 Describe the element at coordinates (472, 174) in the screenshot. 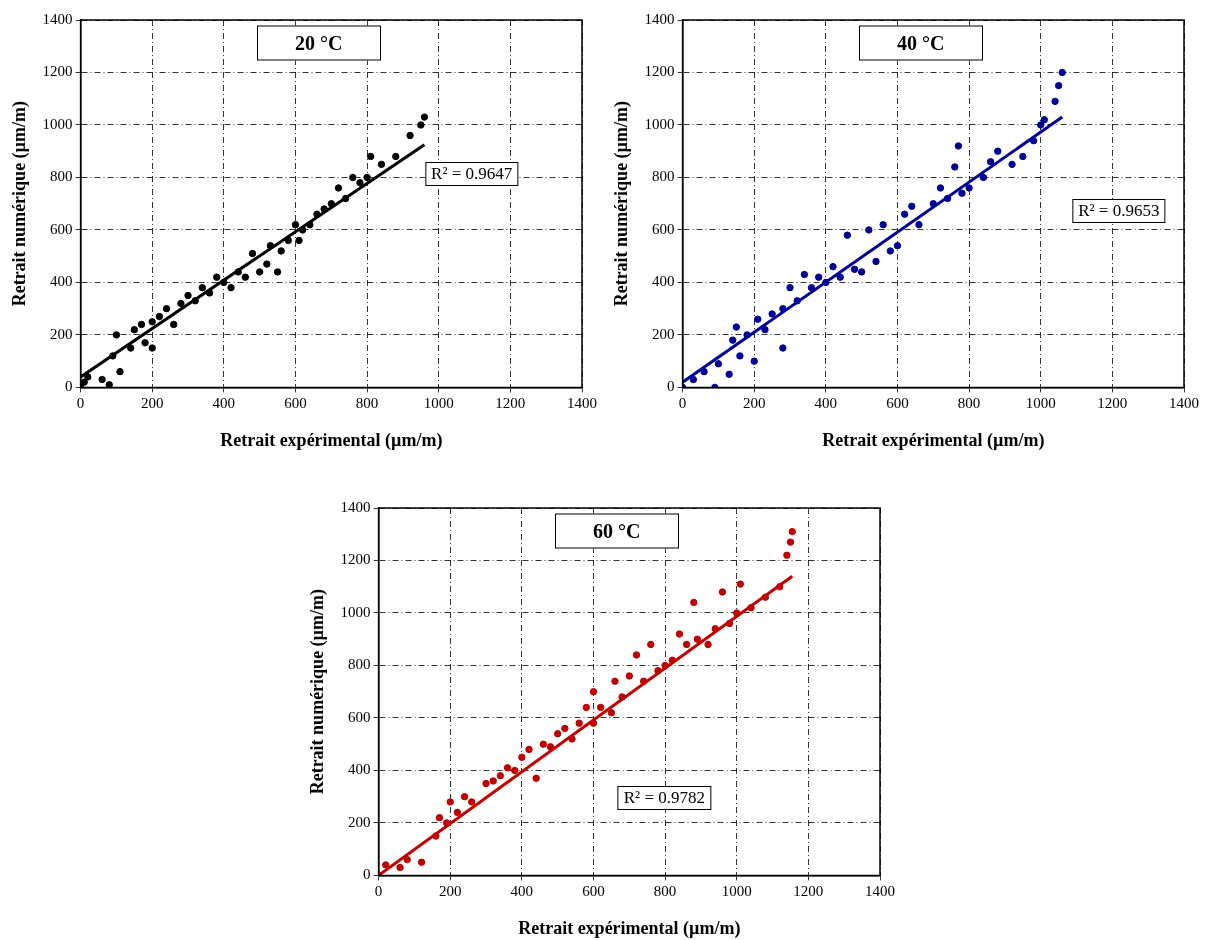

I see `annotation: R² = 0.9647` at that location.